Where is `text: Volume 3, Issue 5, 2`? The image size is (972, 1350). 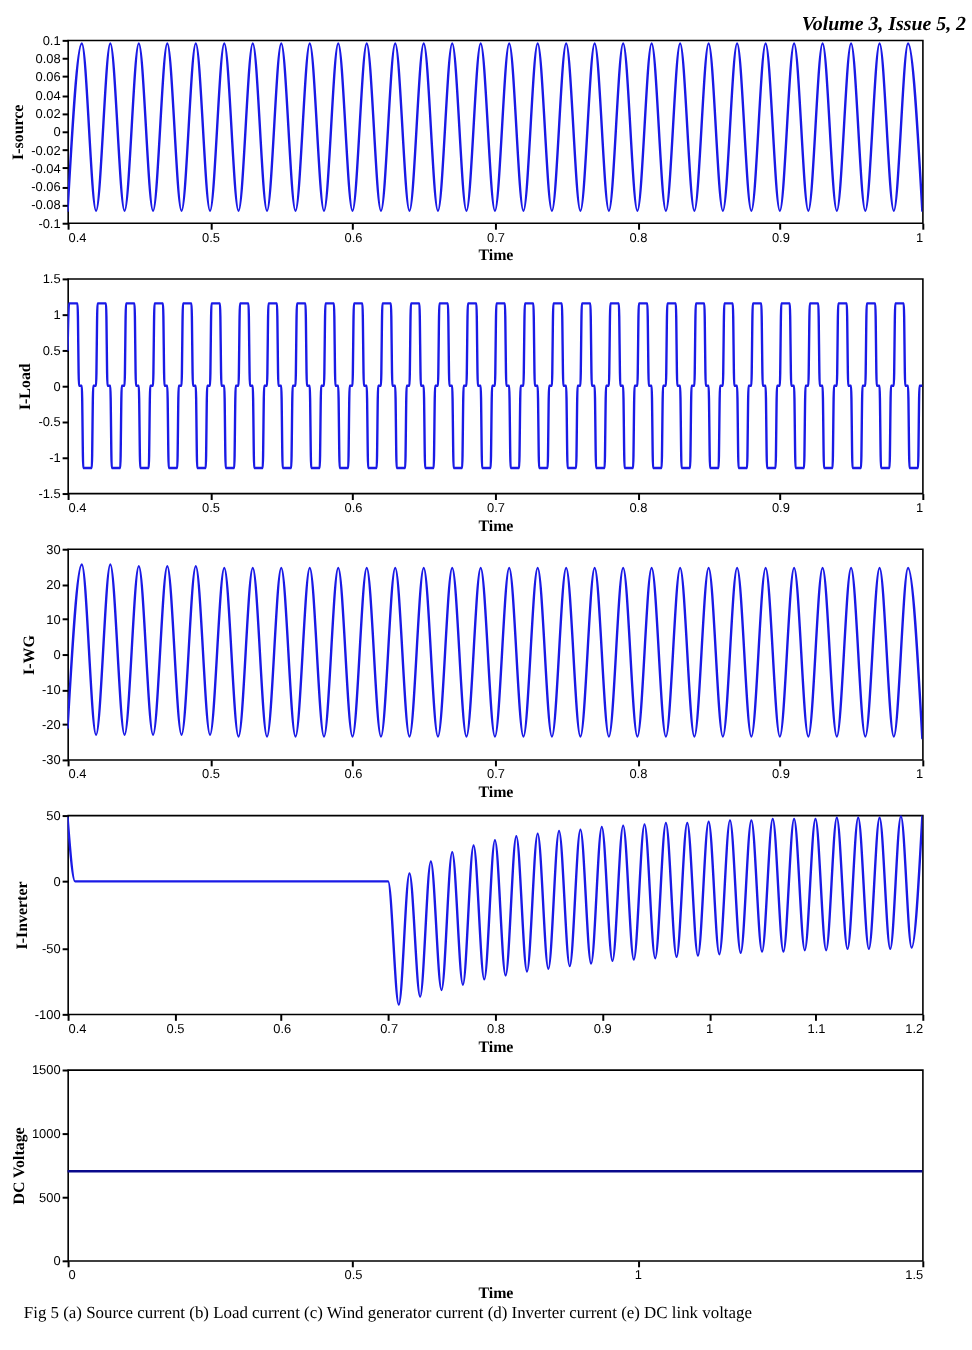 text: Volume 3, Issue 5, 2 is located at coordinates (884, 24).